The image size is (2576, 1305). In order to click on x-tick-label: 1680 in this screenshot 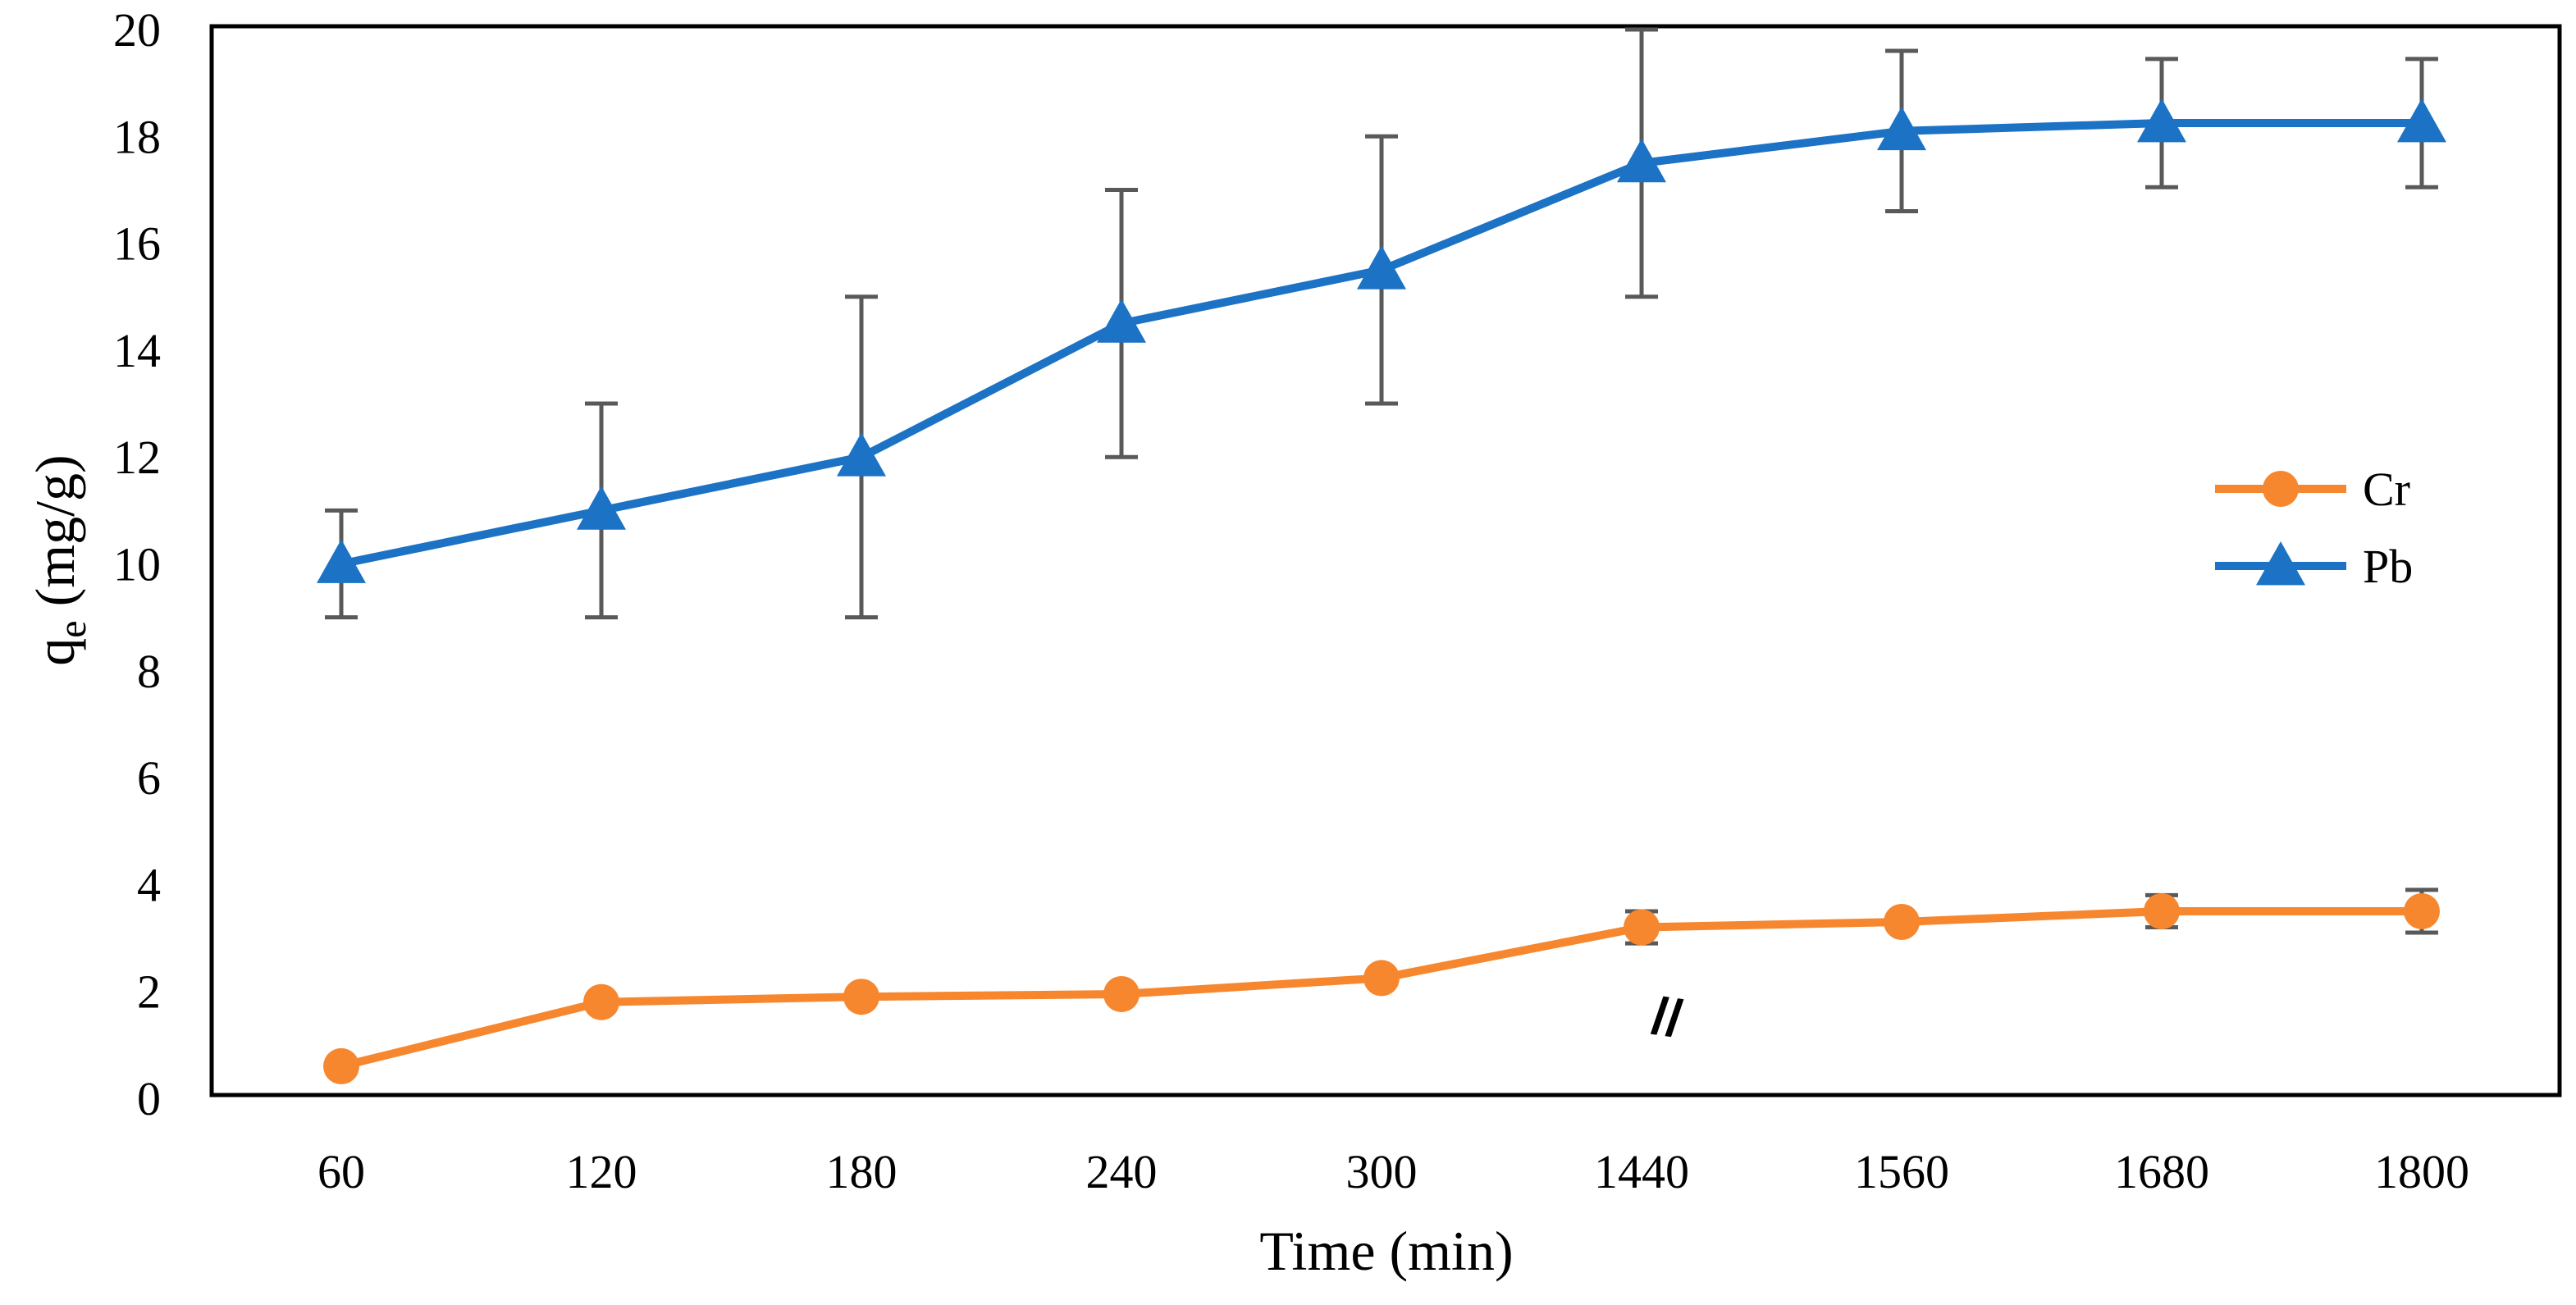, I will do `click(2162, 1171)`.